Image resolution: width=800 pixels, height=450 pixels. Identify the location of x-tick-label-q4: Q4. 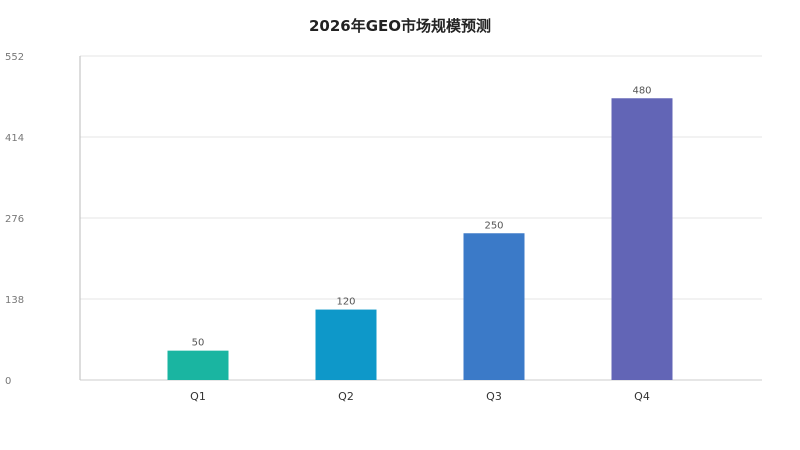
(642, 396).